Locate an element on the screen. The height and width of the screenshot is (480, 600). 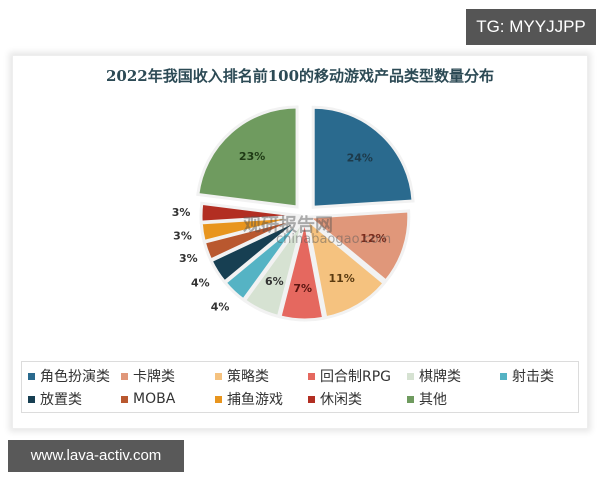
legend-item-other: 其他 is located at coordinates (427, 399).